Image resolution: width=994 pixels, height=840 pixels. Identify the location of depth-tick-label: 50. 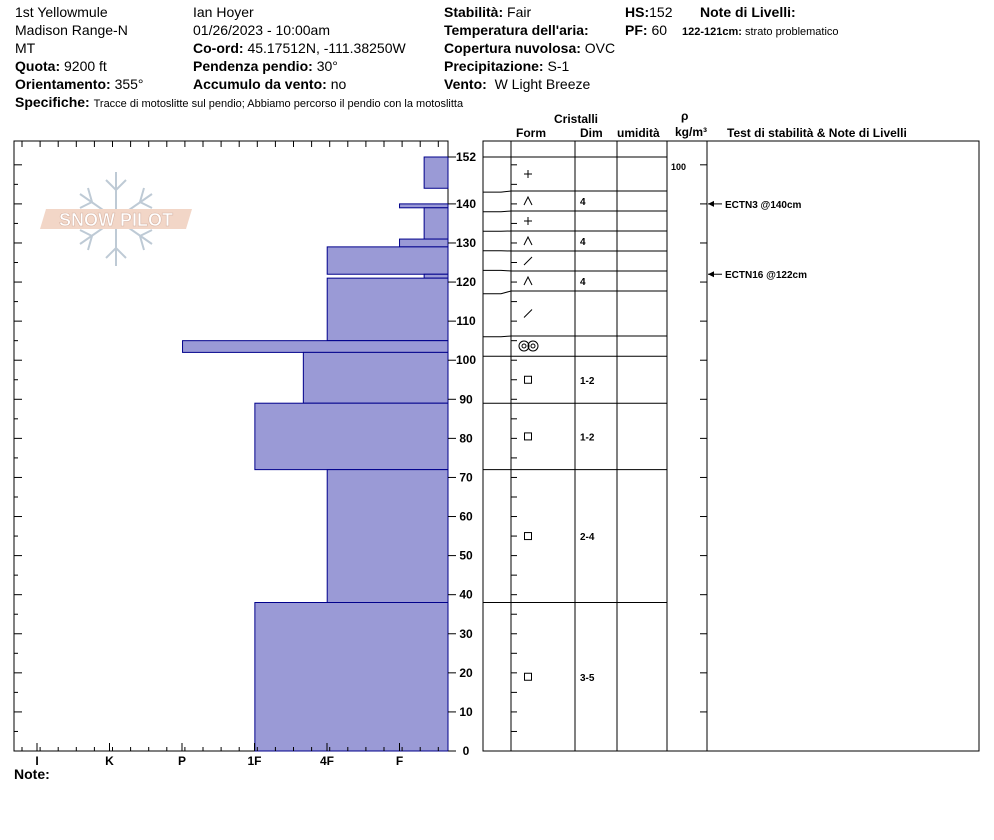
(466, 556).